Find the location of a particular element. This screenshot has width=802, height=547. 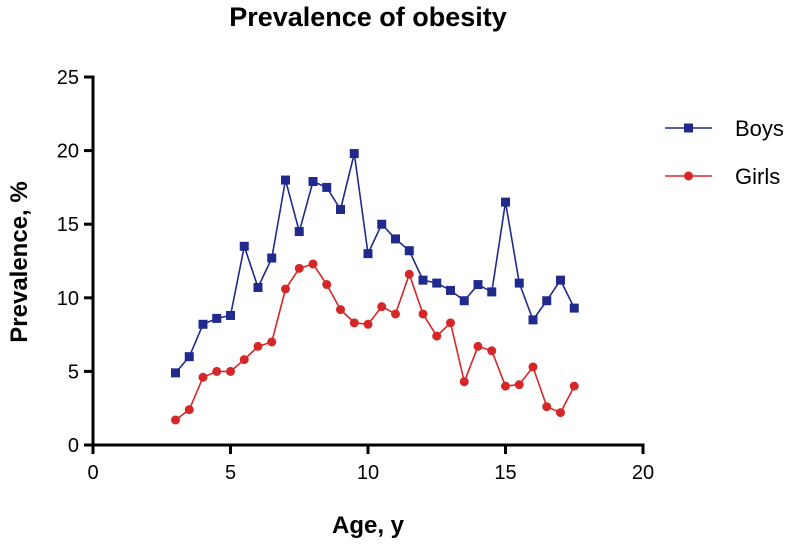

x-tick-label: 0 is located at coordinates (92, 473).